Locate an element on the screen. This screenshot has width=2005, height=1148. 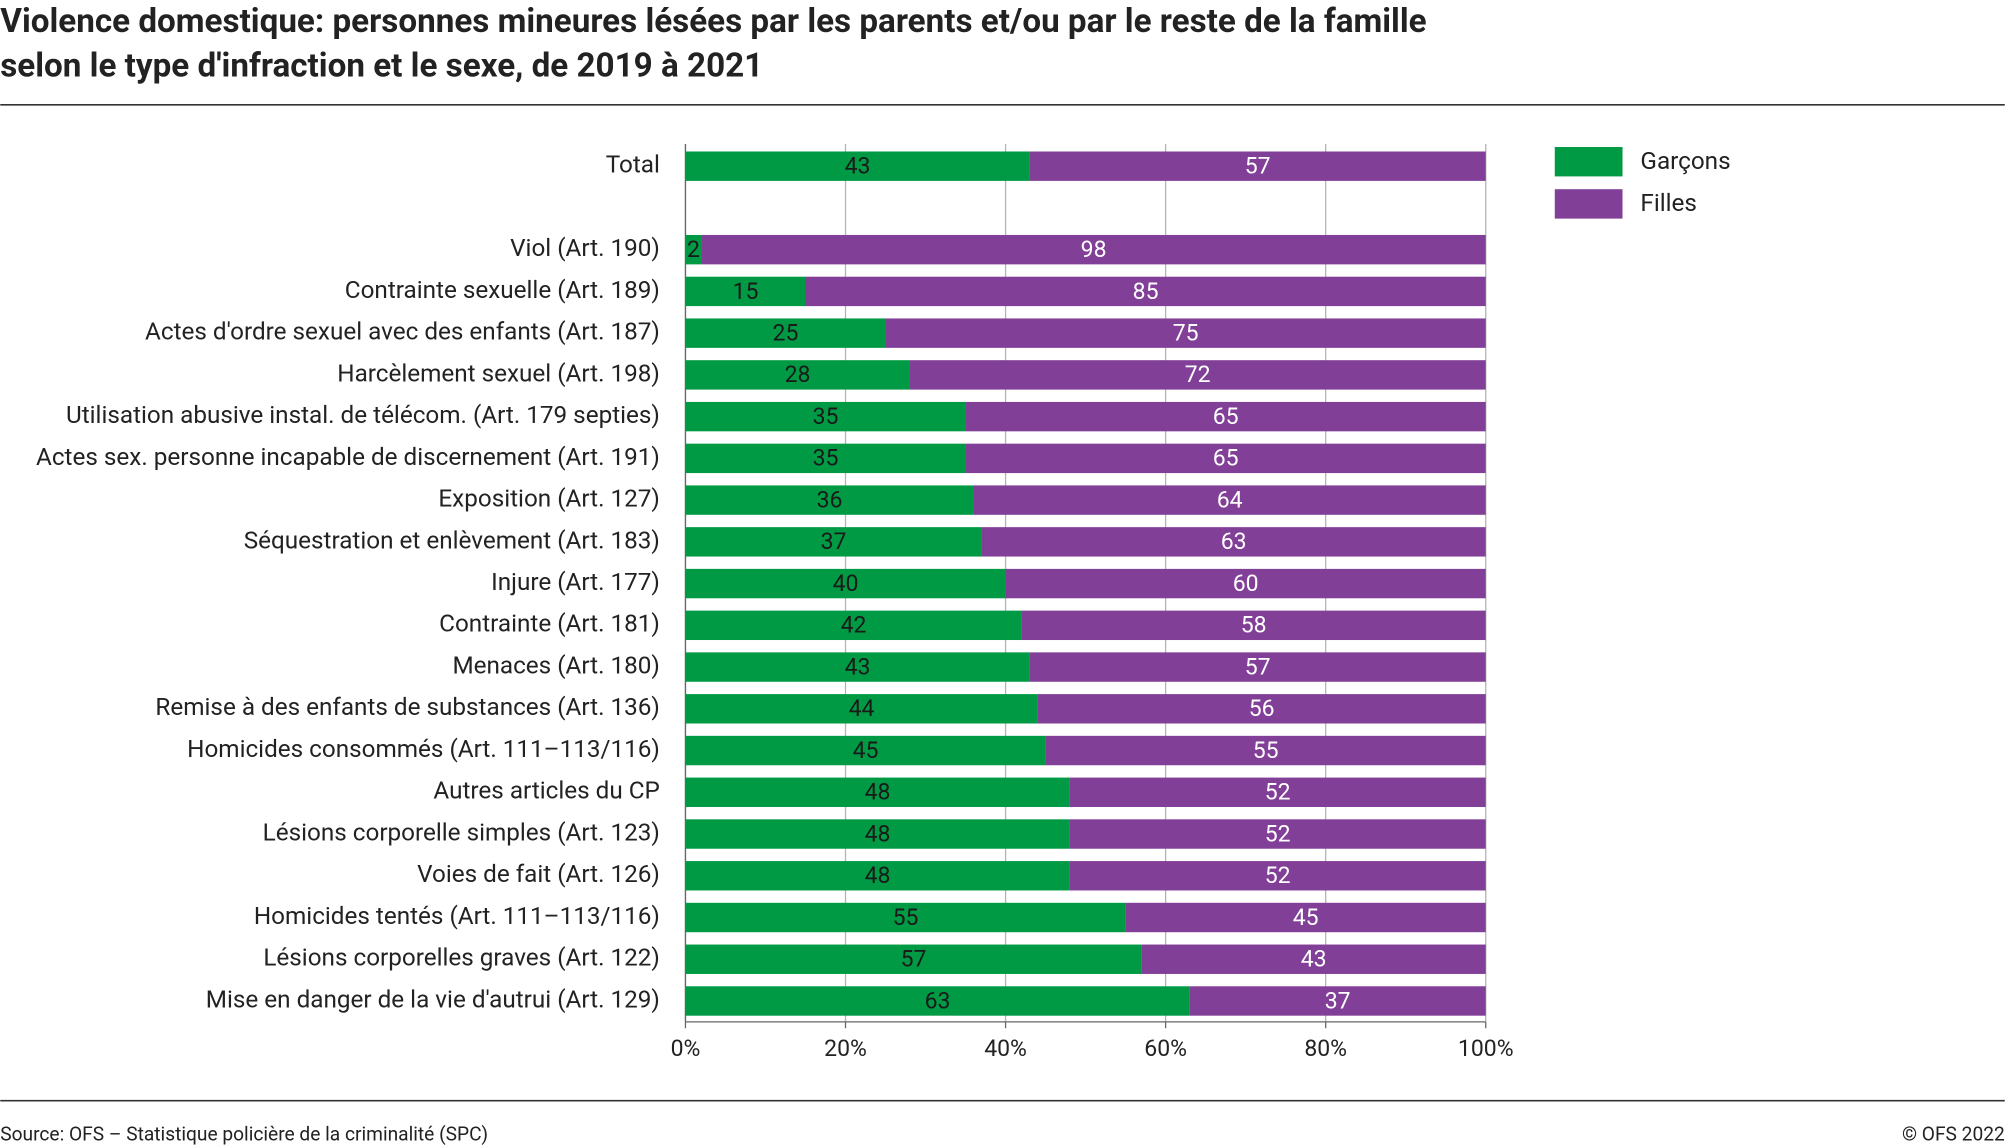
y-tick-label: Homicides tentés (Art. 111–113/116) is located at coordinates (457, 915).